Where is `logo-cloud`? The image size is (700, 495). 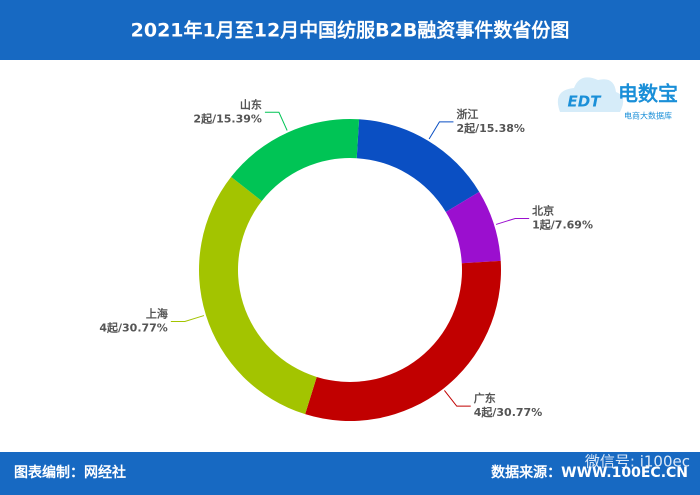 logo-cloud is located at coordinates (590, 94).